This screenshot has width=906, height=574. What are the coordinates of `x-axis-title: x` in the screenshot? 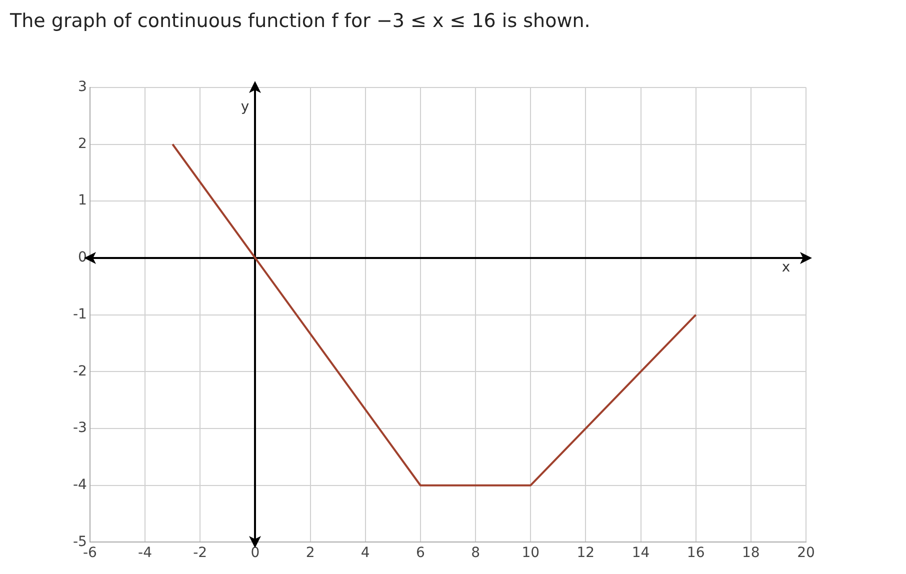 It's located at (786, 268).